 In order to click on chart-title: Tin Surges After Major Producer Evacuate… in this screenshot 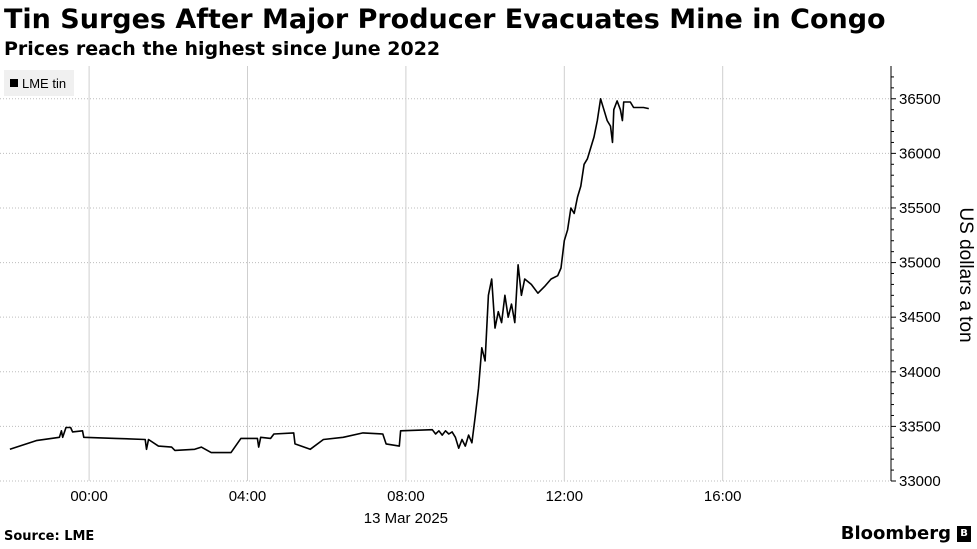, I will do `click(445, 19)`.